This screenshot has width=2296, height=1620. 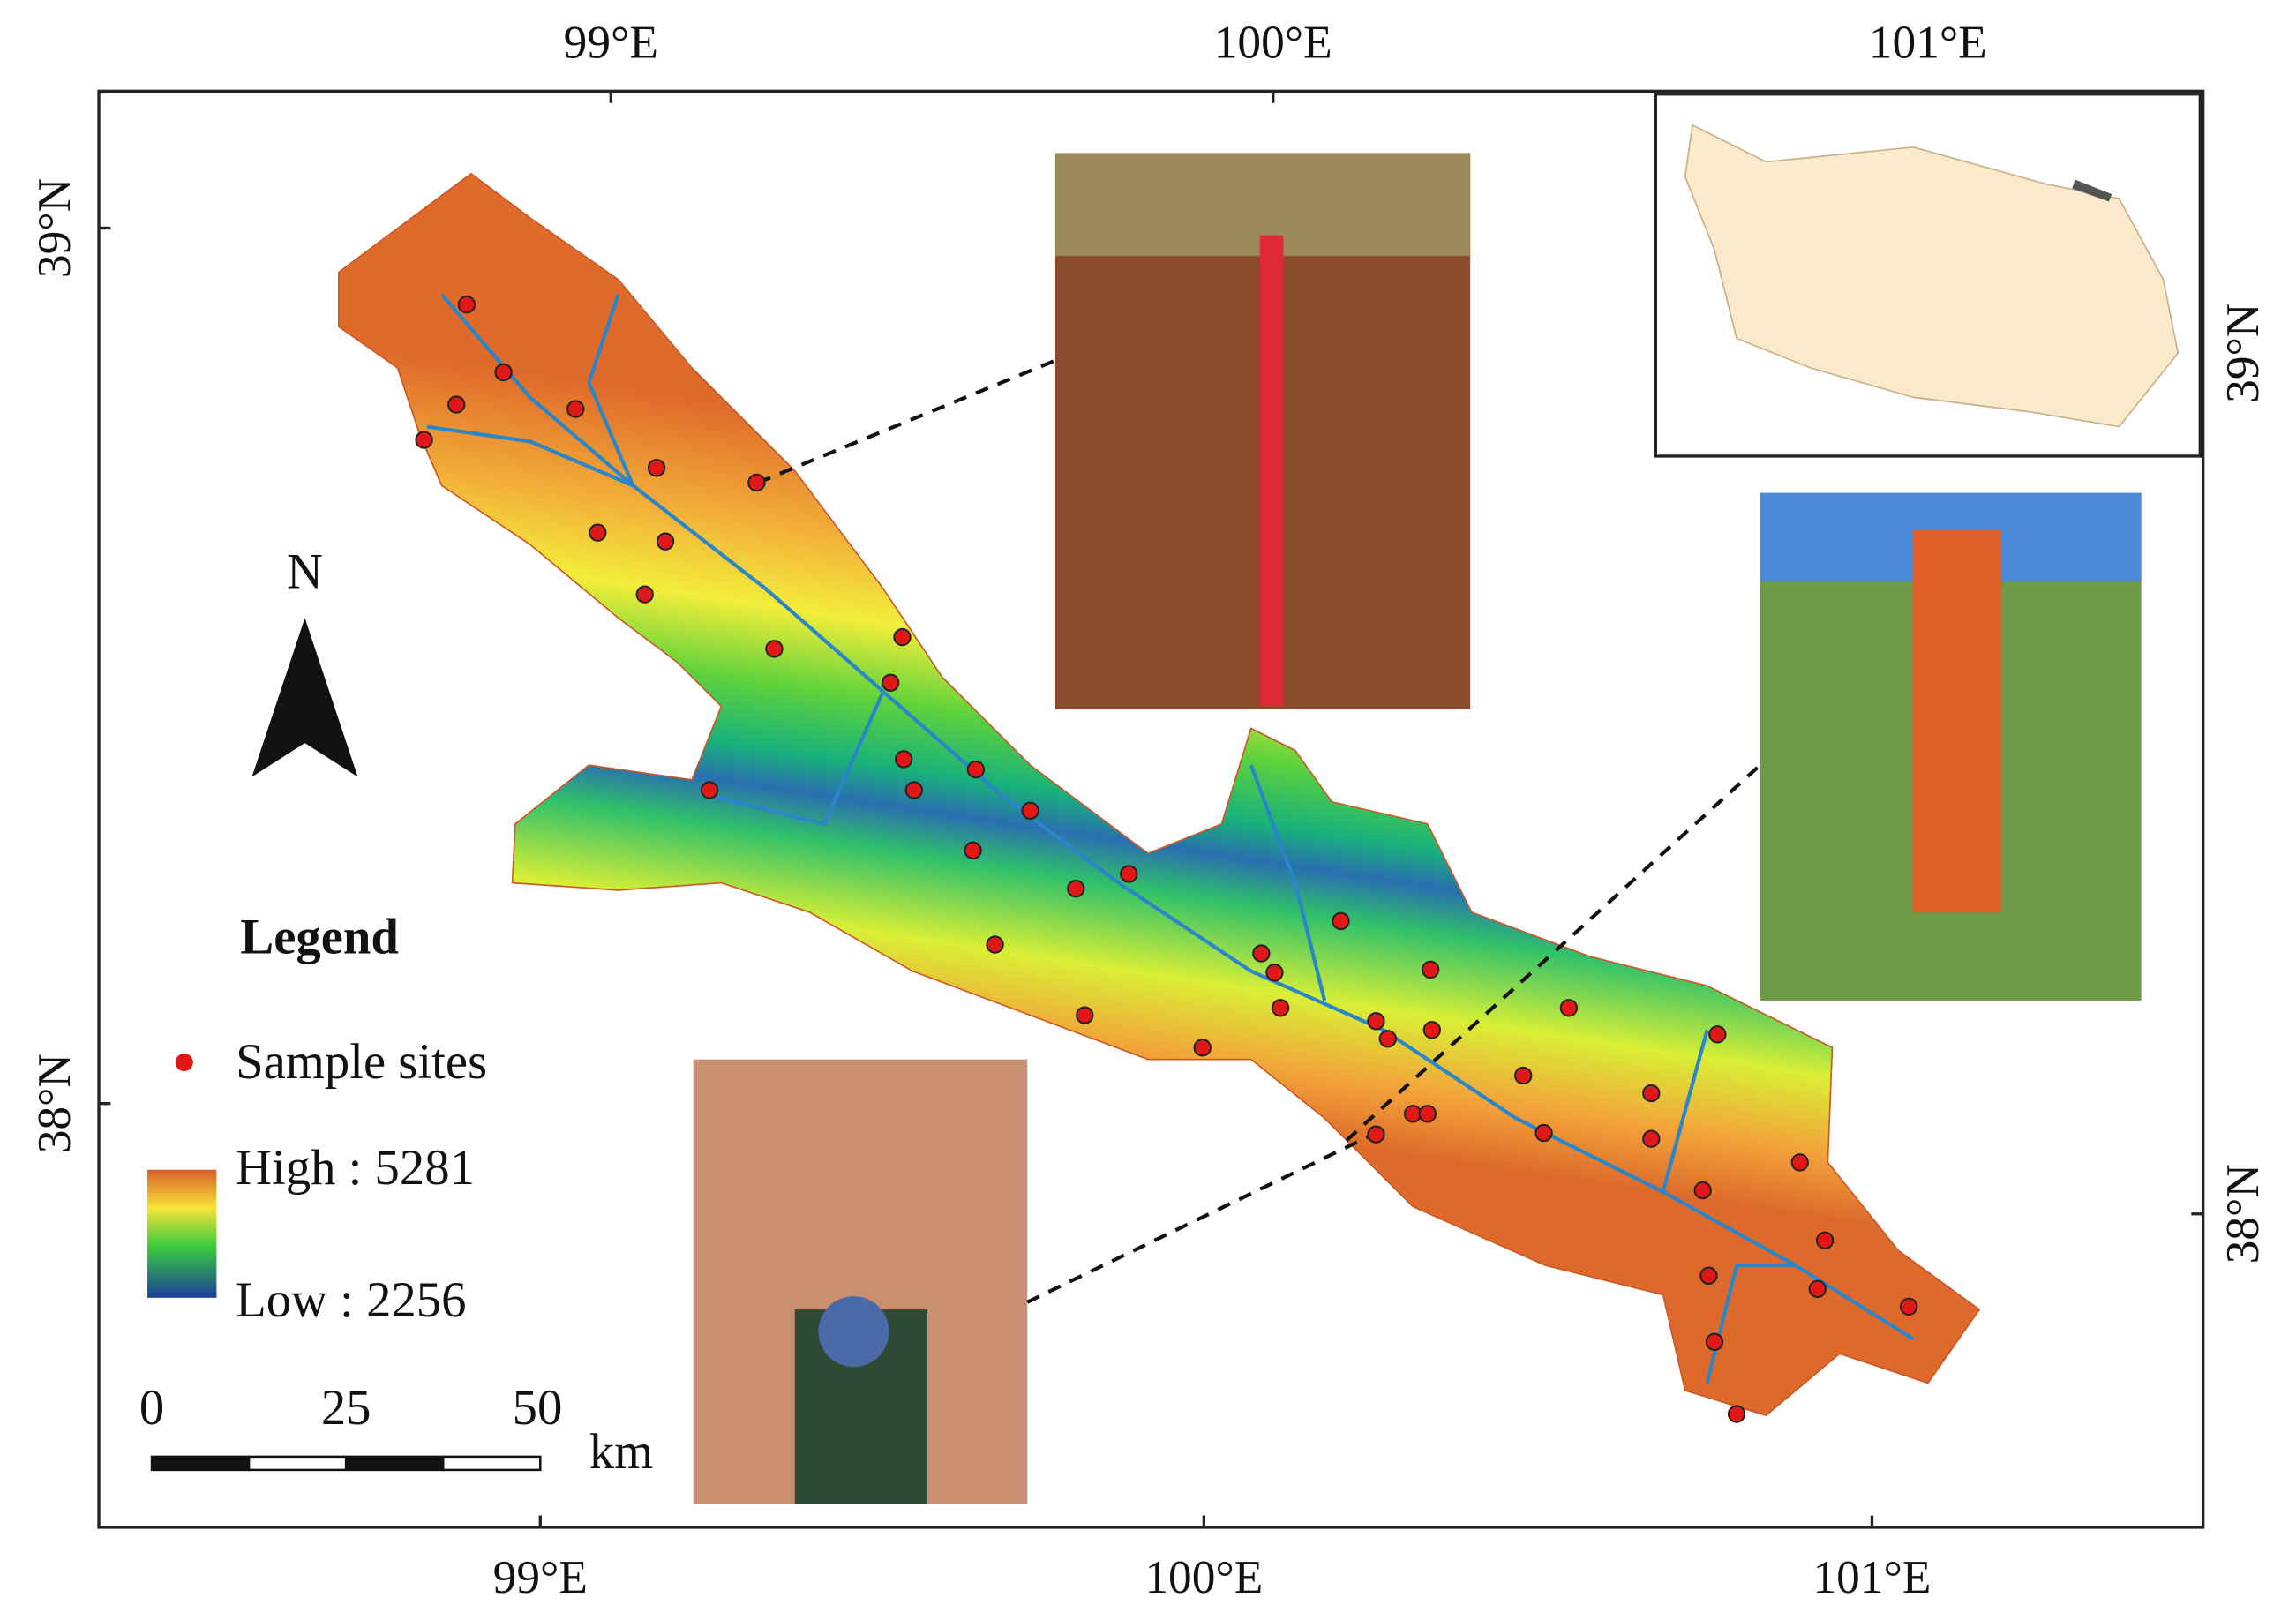 What do you see at coordinates (361, 1062) in the screenshot?
I see `legend-point-label: Sample sites` at bounding box center [361, 1062].